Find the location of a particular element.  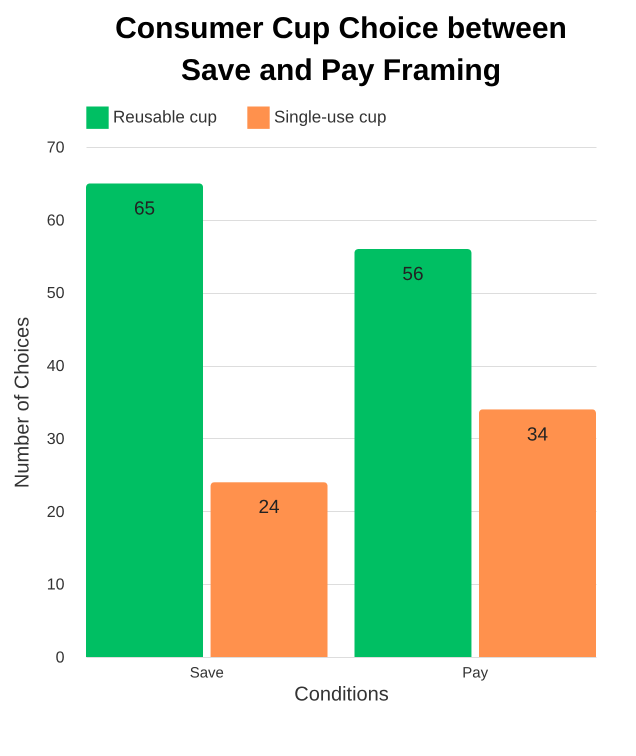

y-tick-label: 10 is located at coordinates (55, 585).